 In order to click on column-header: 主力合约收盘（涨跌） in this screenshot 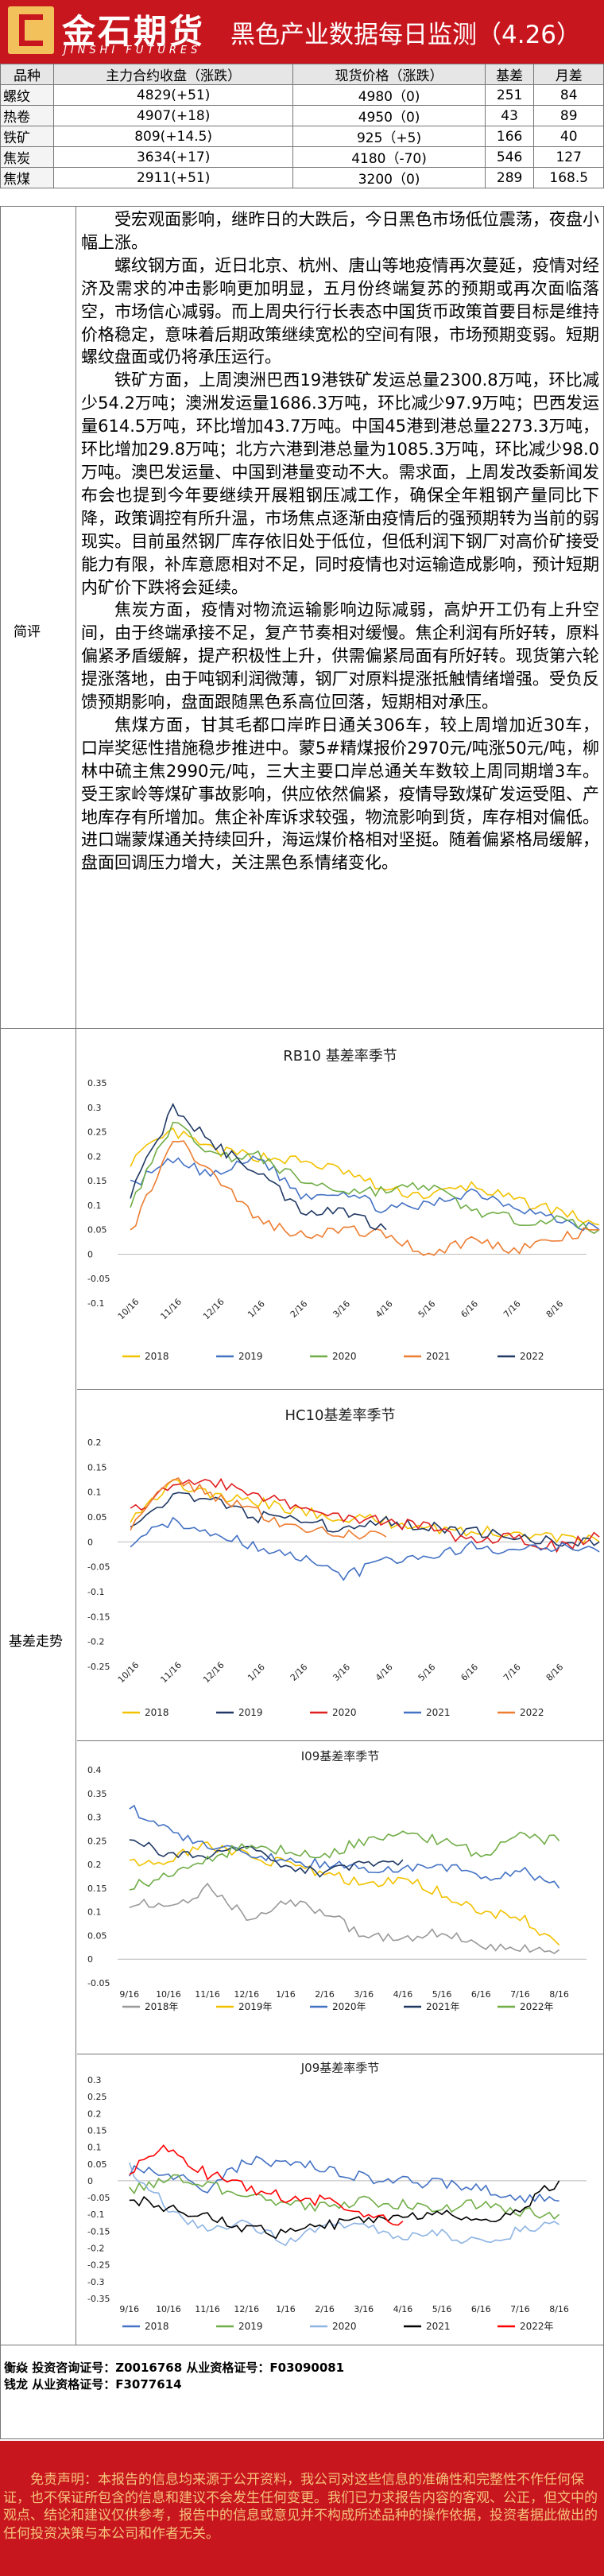, I will do `click(173, 74)`.